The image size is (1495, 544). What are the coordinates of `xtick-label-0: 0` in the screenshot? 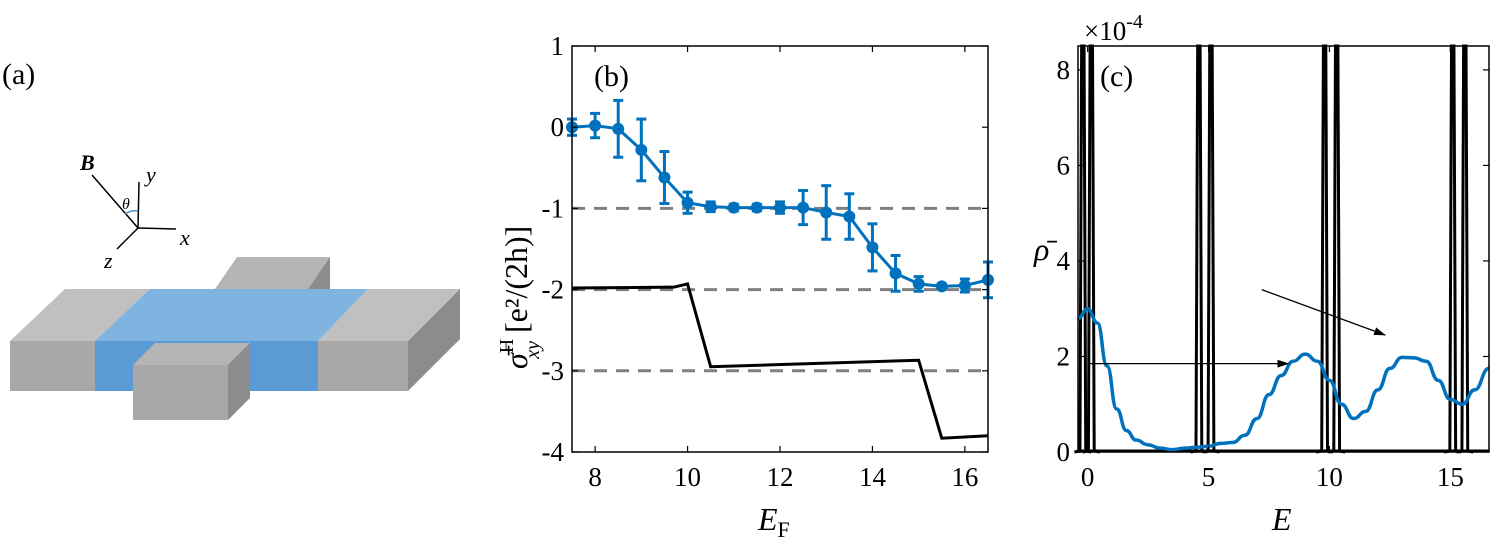 It's located at (1088, 477).